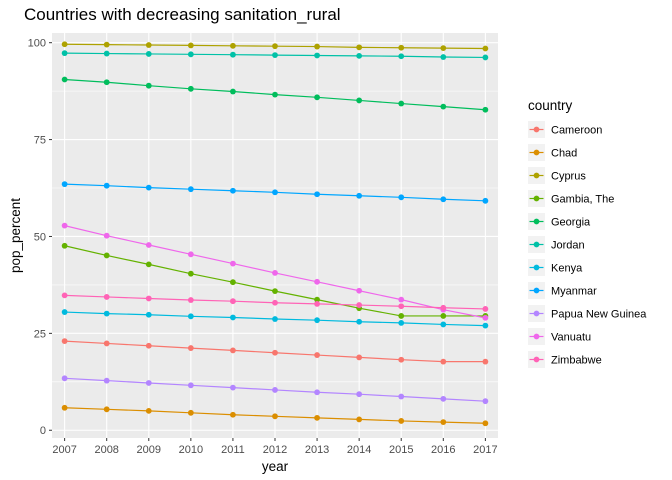 Image resolution: width=672 pixels, height=480 pixels. Describe the element at coordinates (40, 334) in the screenshot. I see `y-tick-label: 25` at that location.